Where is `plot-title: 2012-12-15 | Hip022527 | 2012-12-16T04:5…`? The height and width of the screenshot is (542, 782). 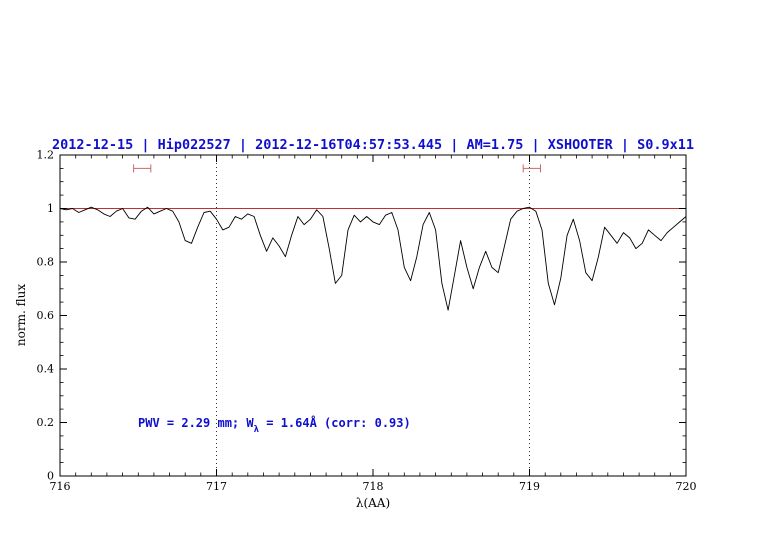
plot-title: 2012-12-15 | Hip022527 | 2012-12-16T04:5… is located at coordinates (373, 145).